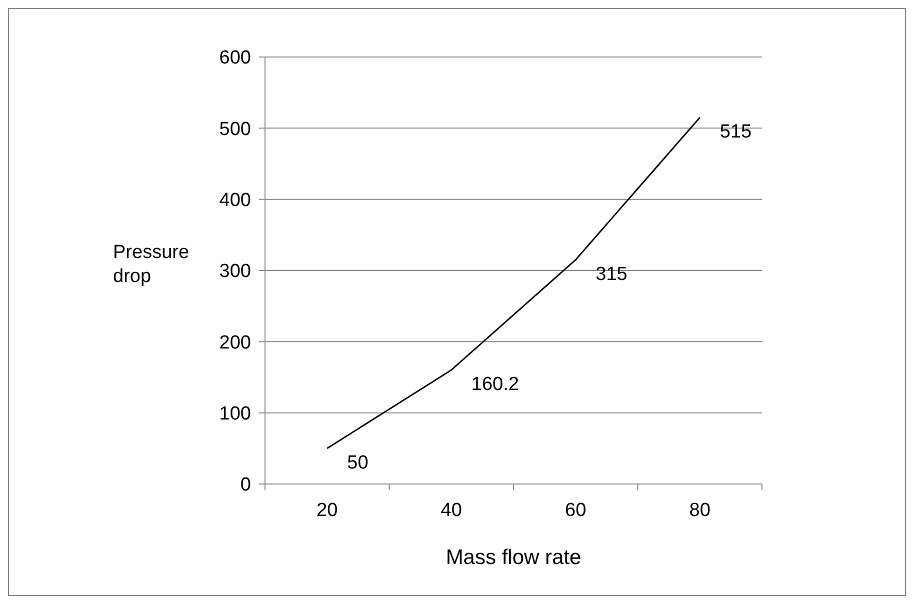 The height and width of the screenshot is (604, 914). Describe the element at coordinates (495, 384) in the screenshot. I see `data-label: 160.2` at that location.